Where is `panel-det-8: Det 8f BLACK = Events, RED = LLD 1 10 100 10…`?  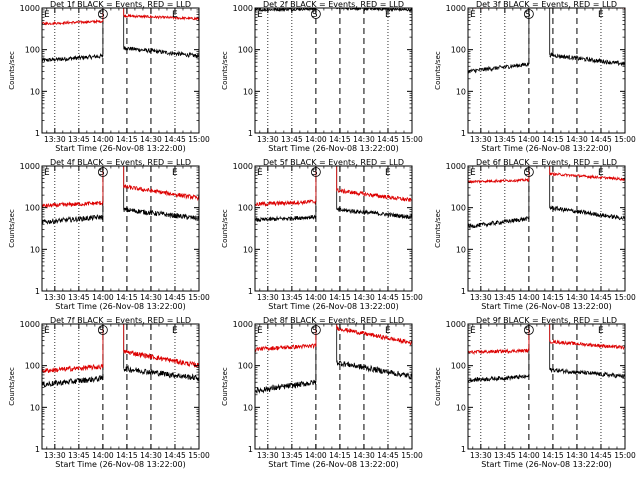 panel-det-8: Det 8f BLACK = Events, RED = LLD 1 10 100 10… is located at coordinates (322, 392).